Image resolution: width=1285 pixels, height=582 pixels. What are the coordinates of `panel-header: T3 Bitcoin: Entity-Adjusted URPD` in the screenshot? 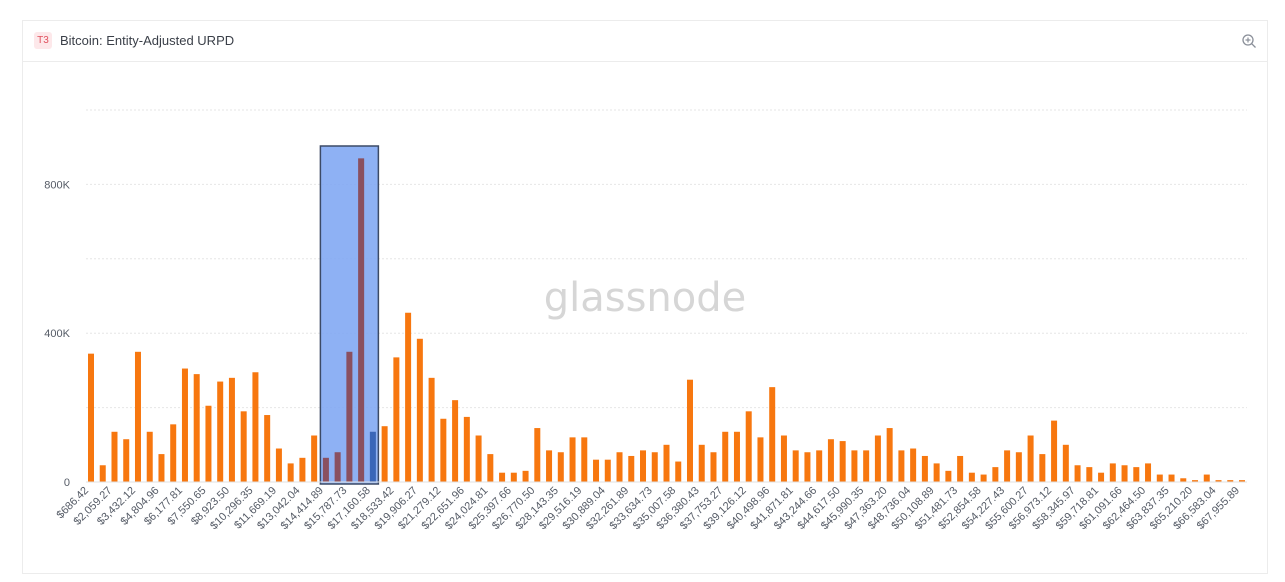 It's located at (645, 41).